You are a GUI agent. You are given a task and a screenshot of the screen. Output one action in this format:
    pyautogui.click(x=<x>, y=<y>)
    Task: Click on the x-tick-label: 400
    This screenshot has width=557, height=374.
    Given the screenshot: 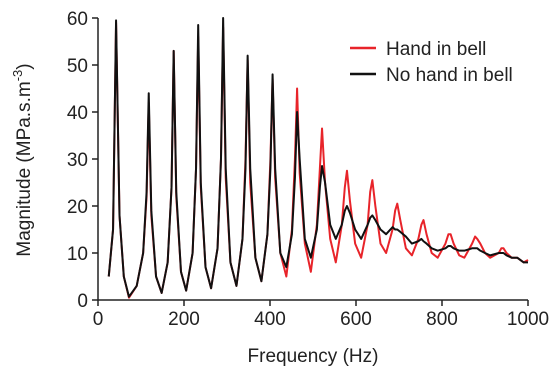 What is the action you would take?
    pyautogui.click(x=270, y=319)
    